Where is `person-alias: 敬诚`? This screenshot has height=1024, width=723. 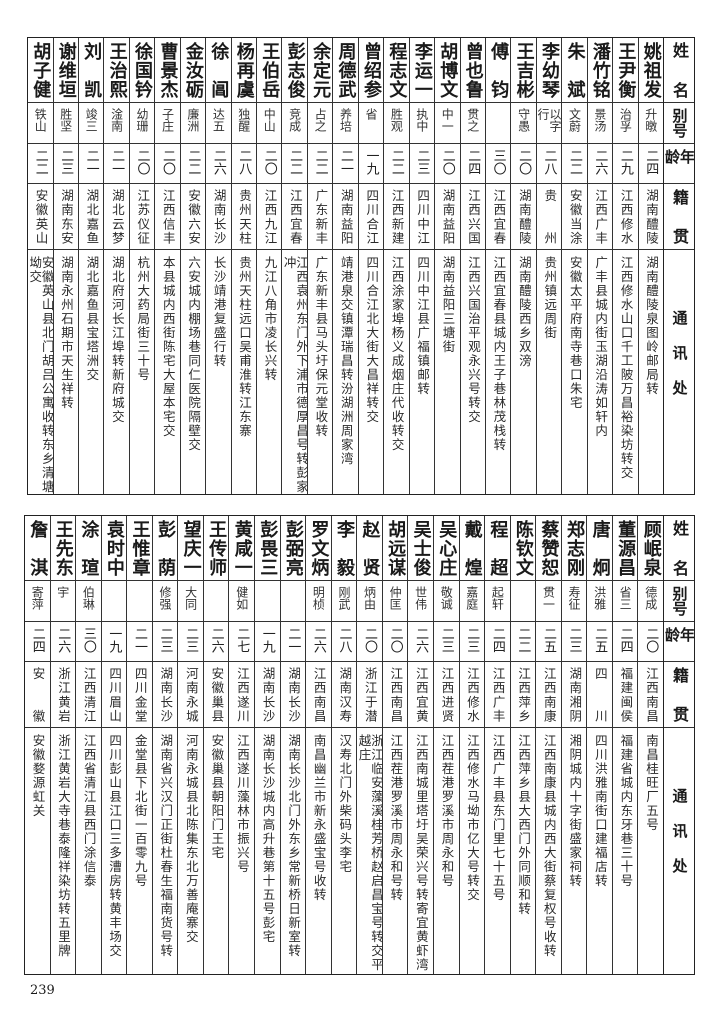 person-alias: 敬诚 is located at coordinates (446, 598).